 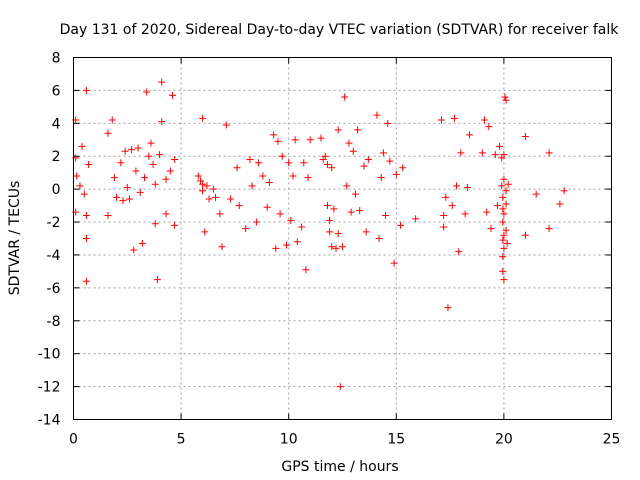 What do you see at coordinates (54, 322) in the screenshot?
I see `y-tick-label: -8` at bounding box center [54, 322].